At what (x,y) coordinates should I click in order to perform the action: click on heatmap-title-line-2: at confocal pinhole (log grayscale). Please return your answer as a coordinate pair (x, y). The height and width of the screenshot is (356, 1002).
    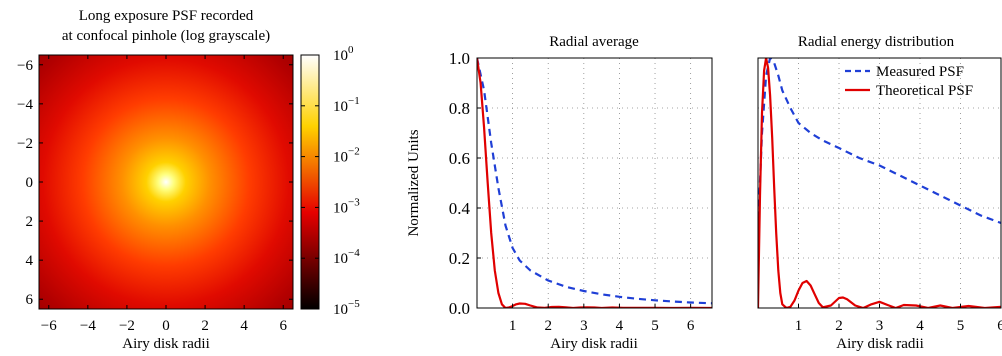
    Looking at the image, I should click on (166, 36).